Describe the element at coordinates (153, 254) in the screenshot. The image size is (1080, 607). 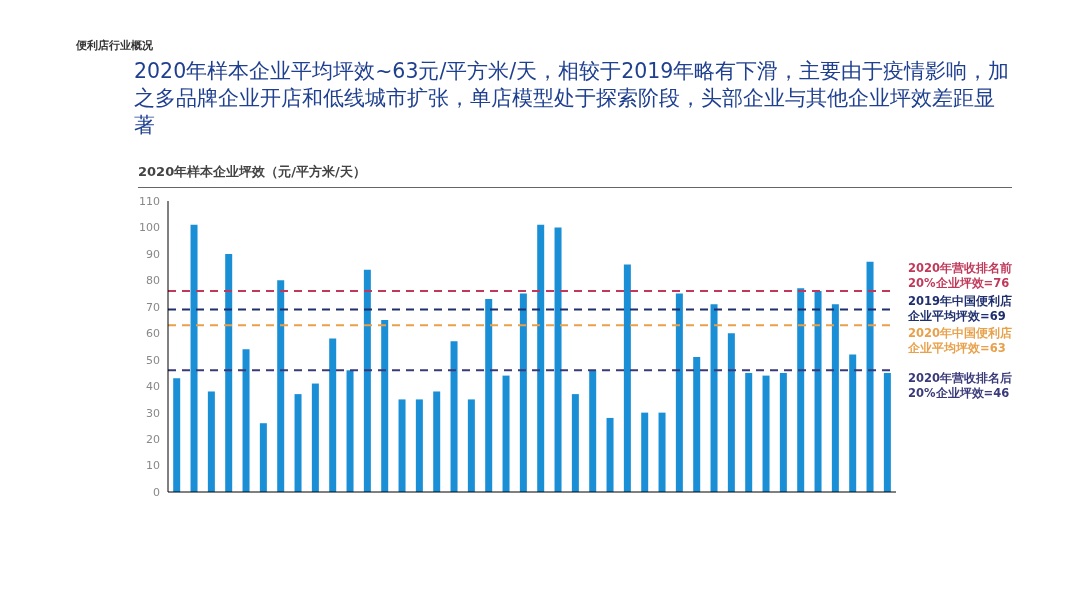
I see `y-tick-label: 90` at that location.